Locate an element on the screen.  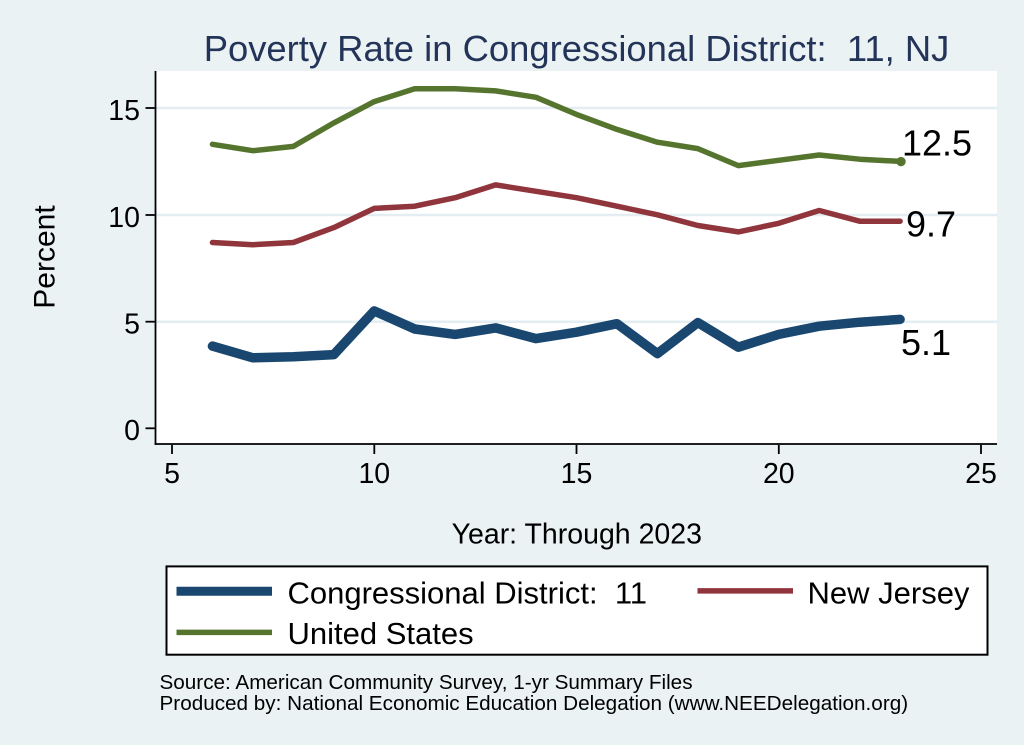
svg-text: United States is located at coordinates (381, 633).